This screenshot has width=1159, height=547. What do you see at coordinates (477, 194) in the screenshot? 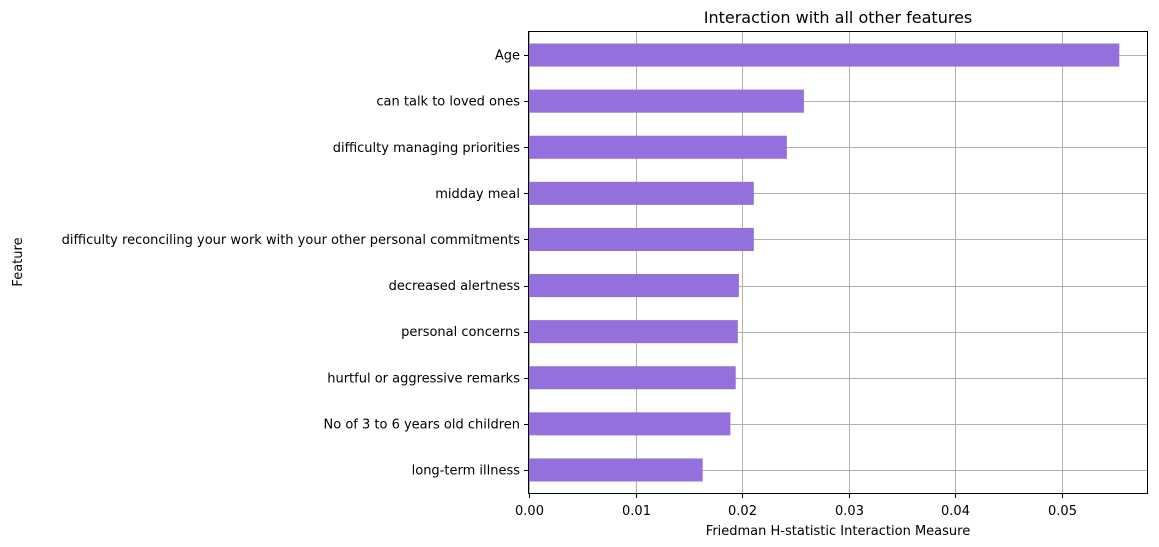
I see `y-tick-label: midday meal` at bounding box center [477, 194].